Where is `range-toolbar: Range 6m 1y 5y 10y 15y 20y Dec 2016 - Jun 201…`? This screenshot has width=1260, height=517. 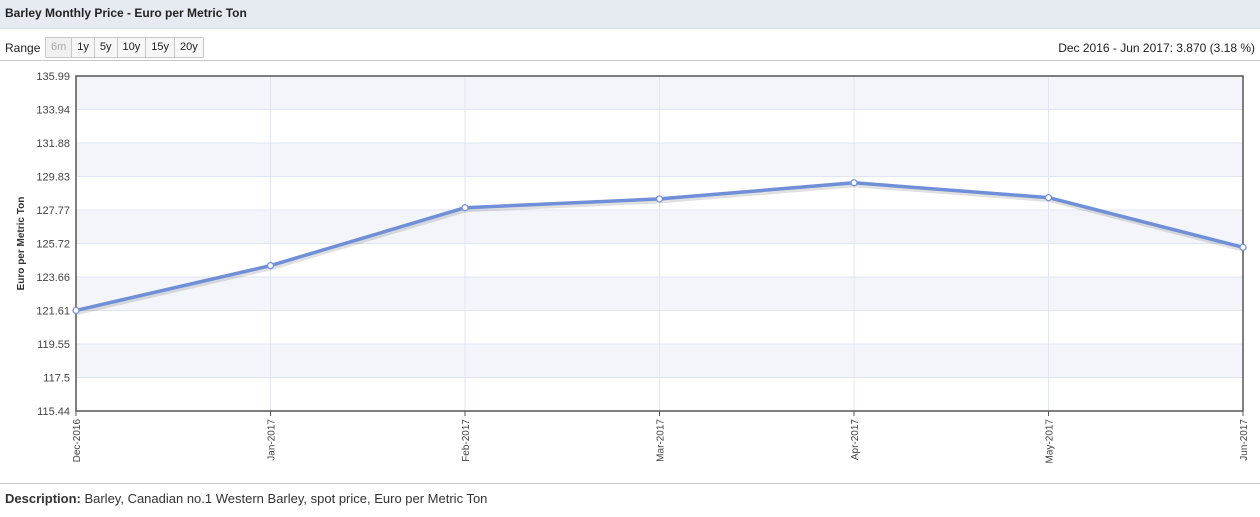 range-toolbar: Range 6m 1y 5y 10y 15y 20y Dec 2016 - Jun 201… is located at coordinates (630, 48).